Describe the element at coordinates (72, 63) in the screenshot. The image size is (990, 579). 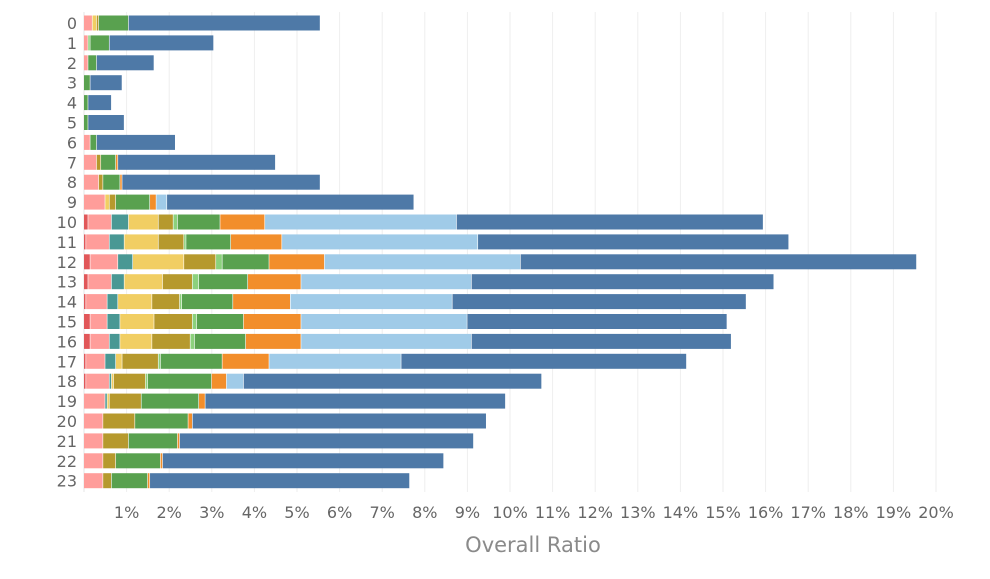
I see `y-tick-label: 2` at that location.